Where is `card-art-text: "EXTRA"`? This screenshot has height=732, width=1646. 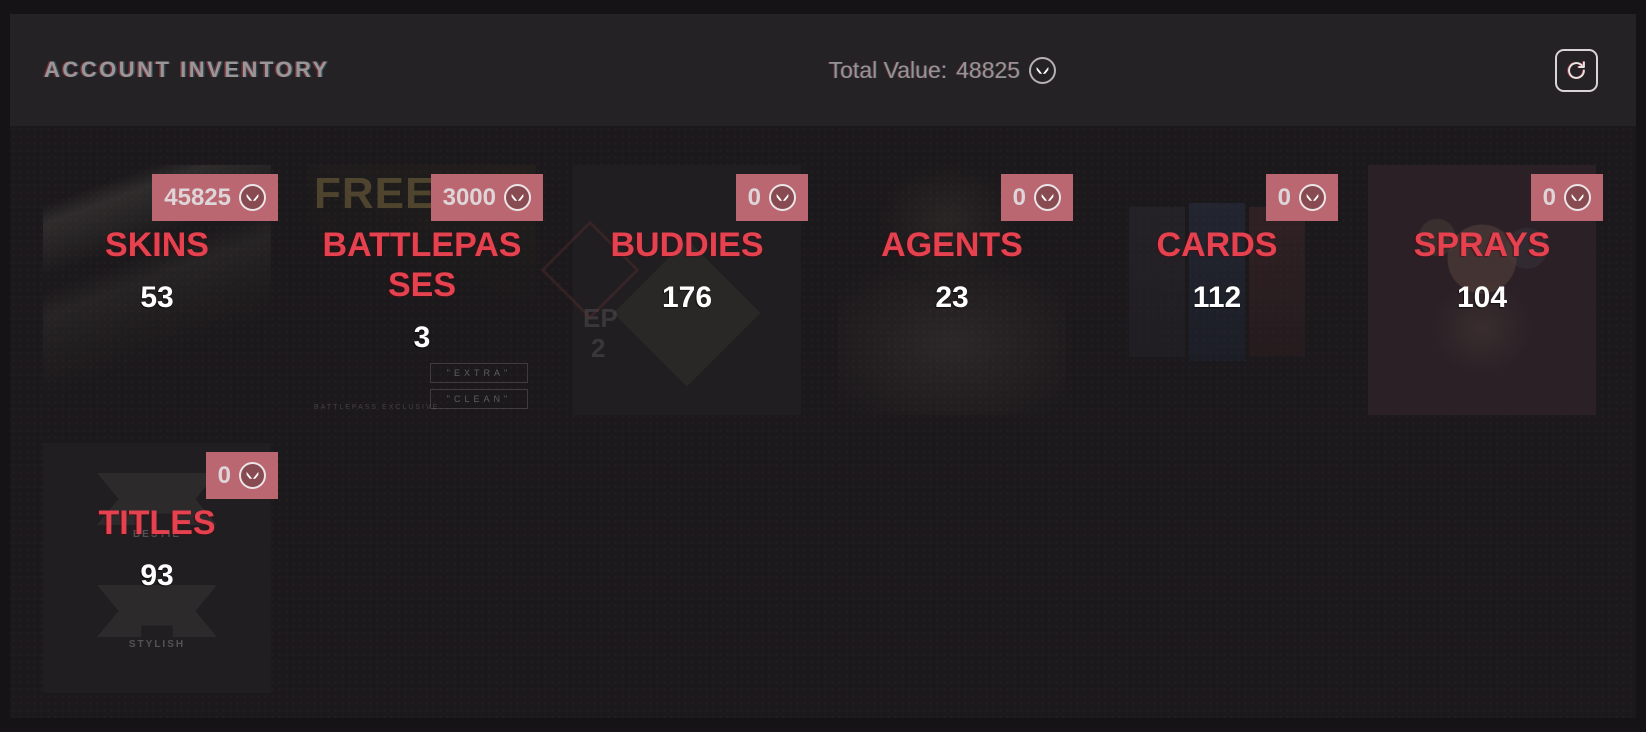 card-art-text: "EXTRA" is located at coordinates (479, 373).